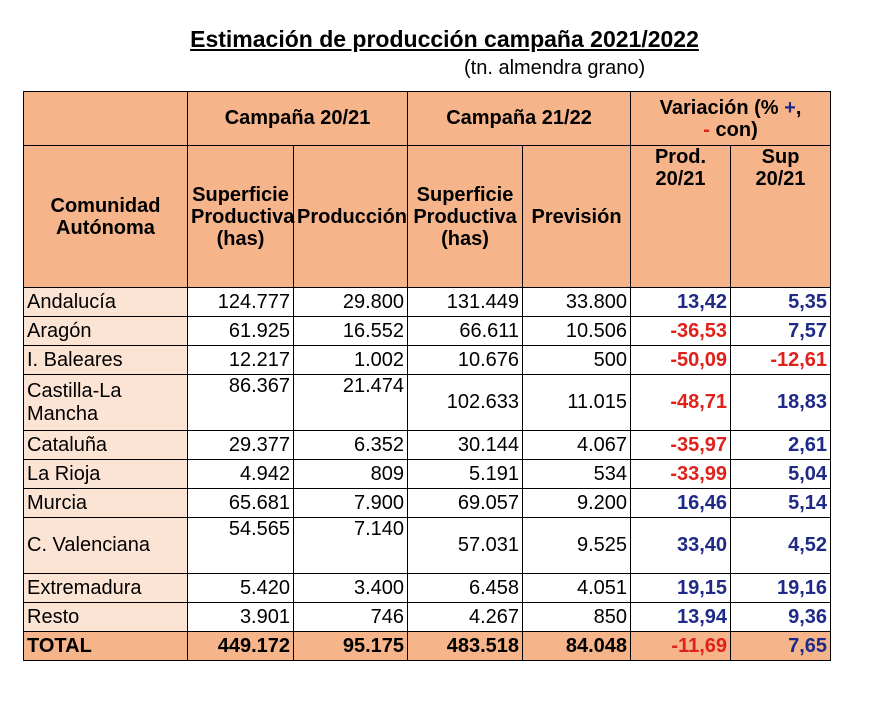  What do you see at coordinates (577, 360) in the screenshot?
I see `cell-prev: 500` at bounding box center [577, 360].